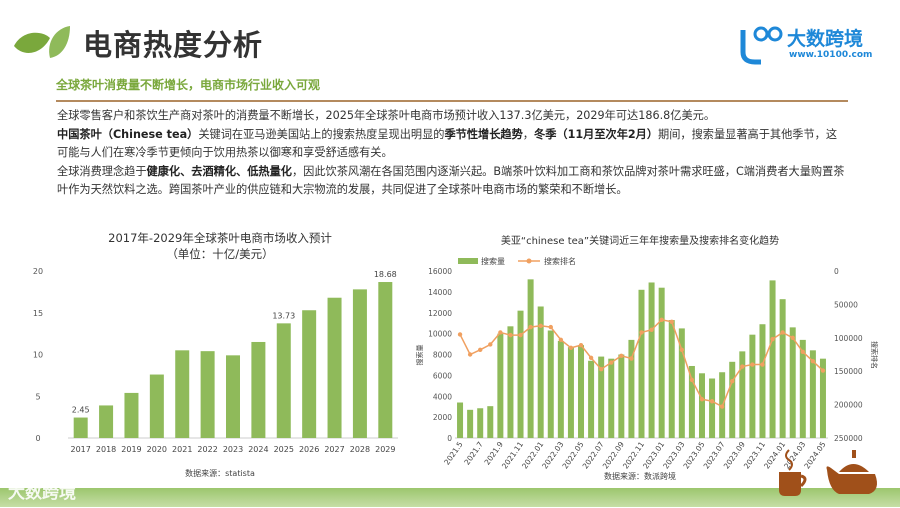  Describe the element at coordinates (128, 134) in the screenshot. I see `bold-text: 中国茶叶（Chinese tea）` at that location.